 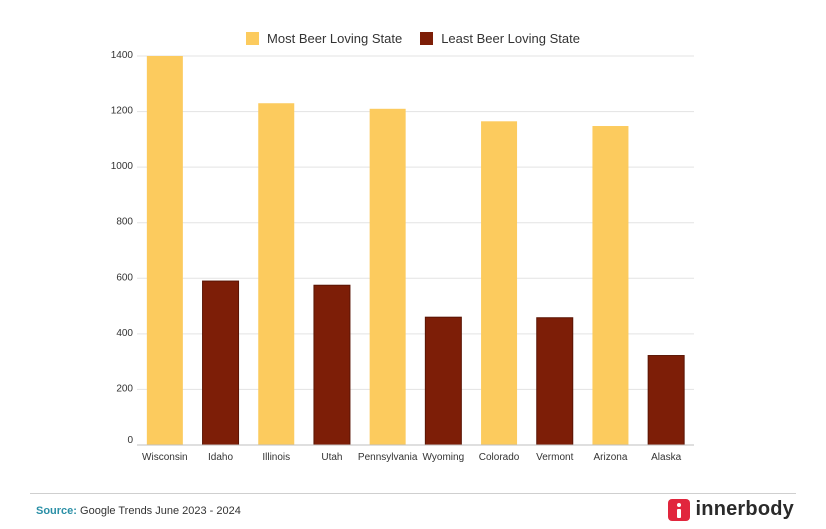 What do you see at coordinates (164, 250) in the screenshot?
I see `bar-wisconsin` at bounding box center [164, 250].